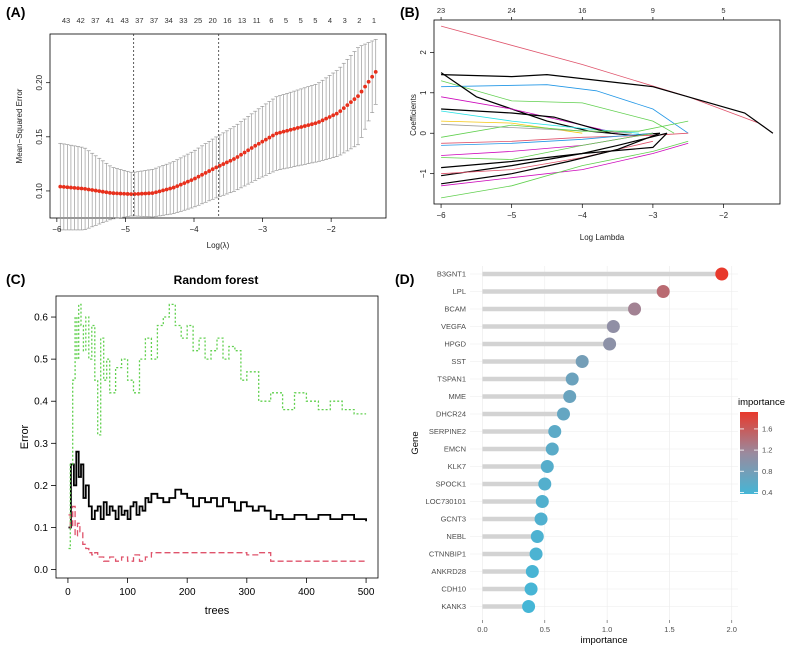 The height and width of the screenshot is (650, 794). Describe the element at coordinates (582, 10) in the screenshot. I see `top-axis-label: 16` at that location.